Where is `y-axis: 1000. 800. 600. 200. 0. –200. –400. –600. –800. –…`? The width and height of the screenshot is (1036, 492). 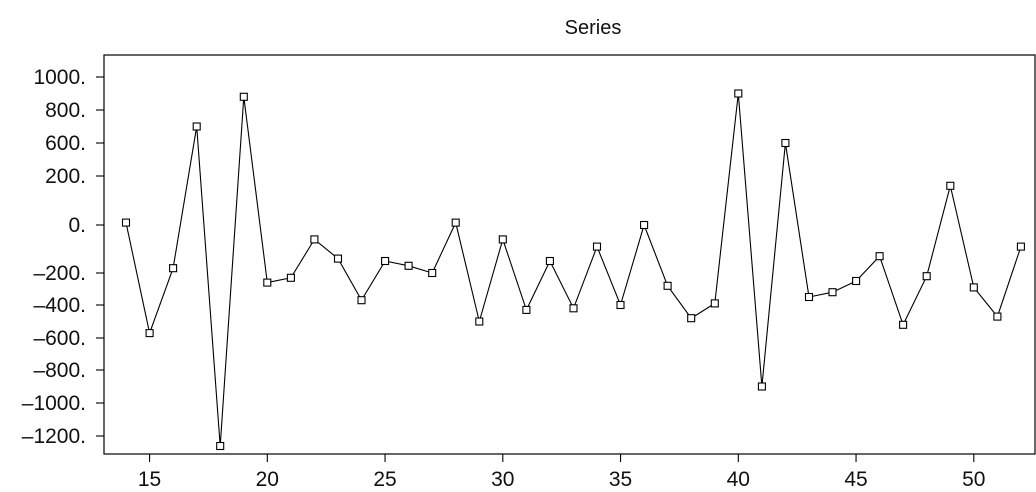
y-axis: 1000. 800. 600. 200. 0. –200. –400. –600. –800. –… is located at coordinates (63, 257).